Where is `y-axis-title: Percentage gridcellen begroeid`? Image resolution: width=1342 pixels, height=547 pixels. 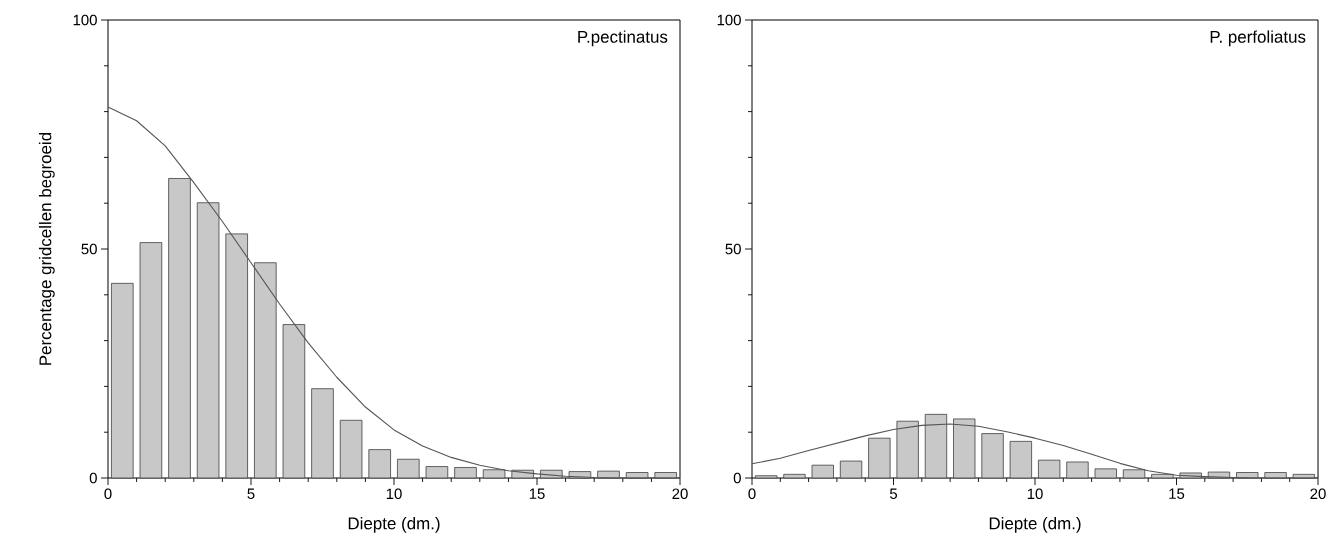 y-axis-title: Percentage gridcellen begroeid is located at coordinates (46, 248).